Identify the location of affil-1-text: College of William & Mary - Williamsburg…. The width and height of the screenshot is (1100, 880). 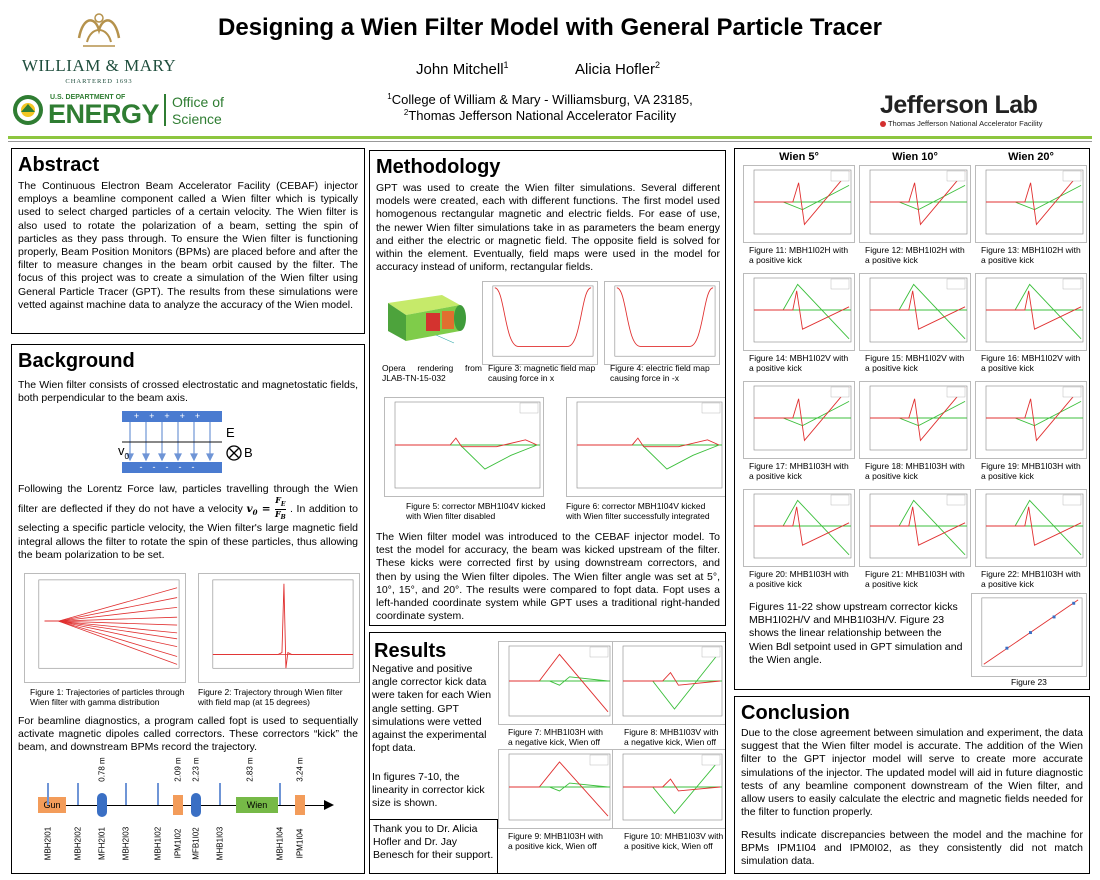
(542, 100).